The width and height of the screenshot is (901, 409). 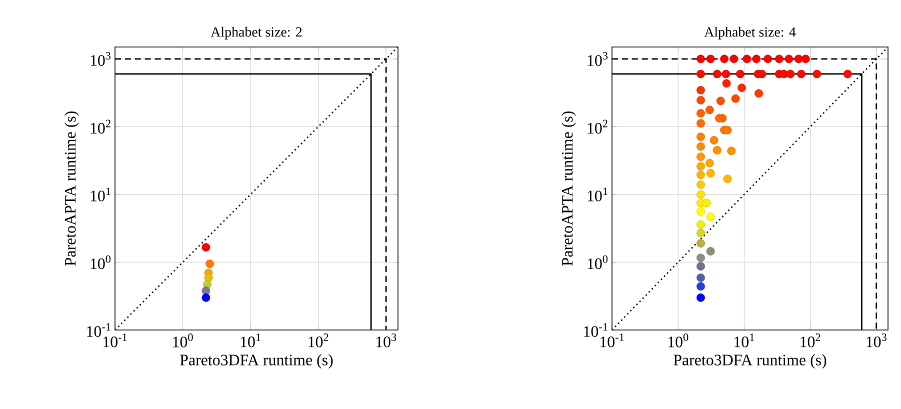 What do you see at coordinates (256, 33) in the screenshot?
I see `chart-title: Alphabet size: 2` at bounding box center [256, 33].